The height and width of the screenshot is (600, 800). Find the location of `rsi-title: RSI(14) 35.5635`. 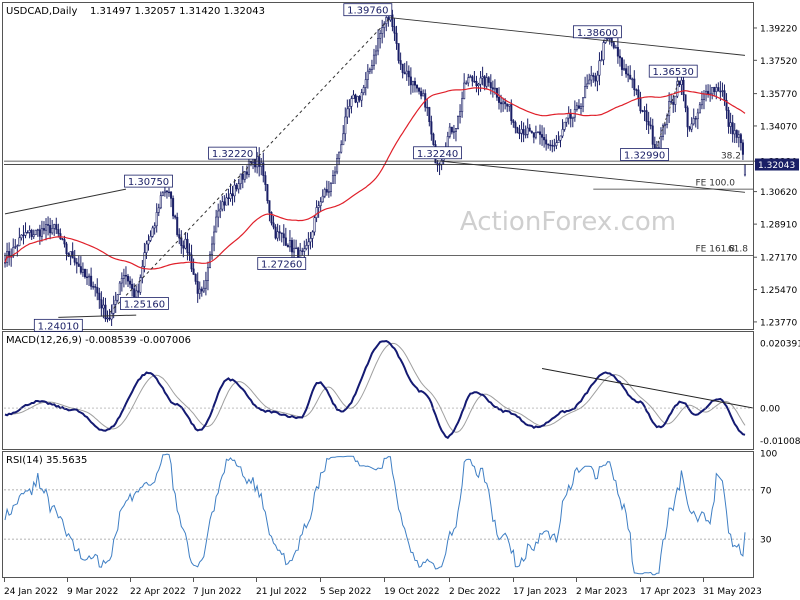

rsi-title: RSI(14) 35.5635 is located at coordinates (46, 460).